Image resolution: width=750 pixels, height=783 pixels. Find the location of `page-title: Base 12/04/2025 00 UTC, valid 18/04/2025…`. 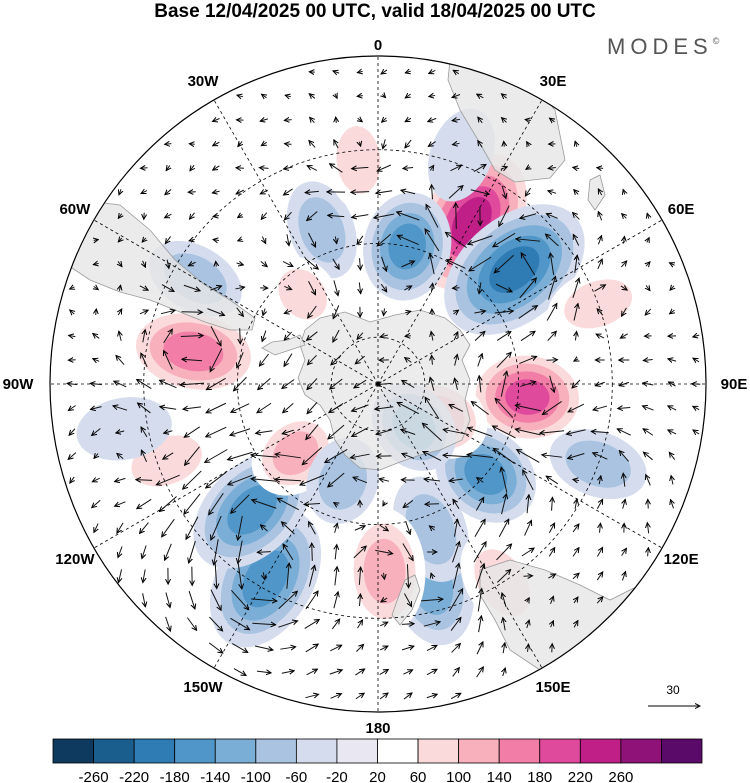

page-title: Base 12/04/2025 00 UTC, valid 18/04/2025… is located at coordinates (375, 11).